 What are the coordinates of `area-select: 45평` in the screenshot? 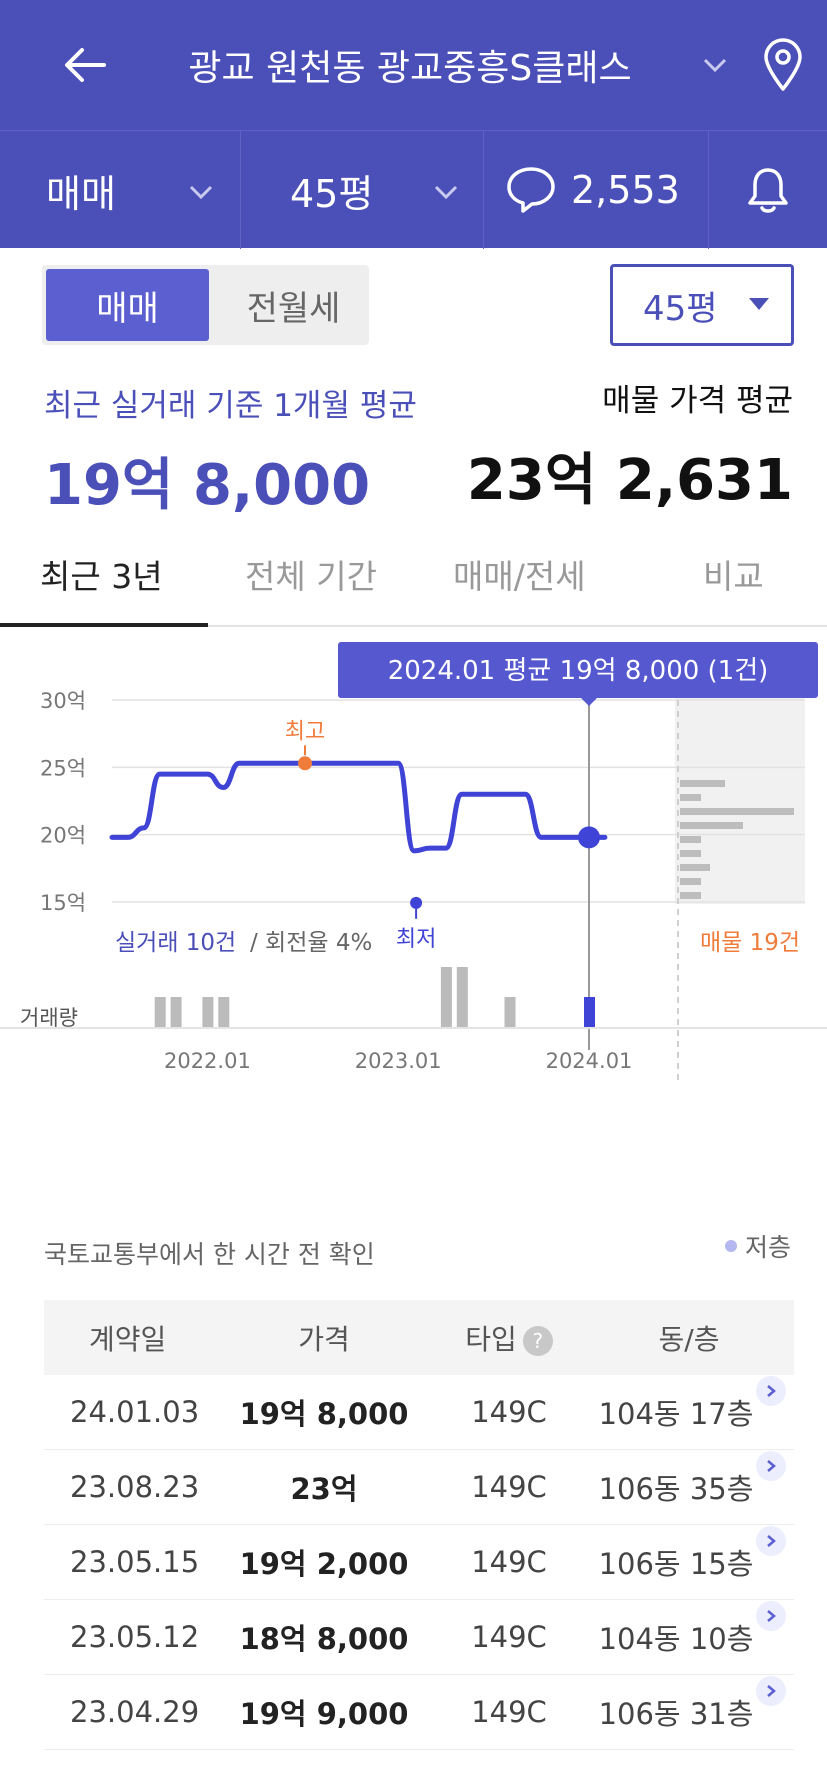 It's located at (702, 305).